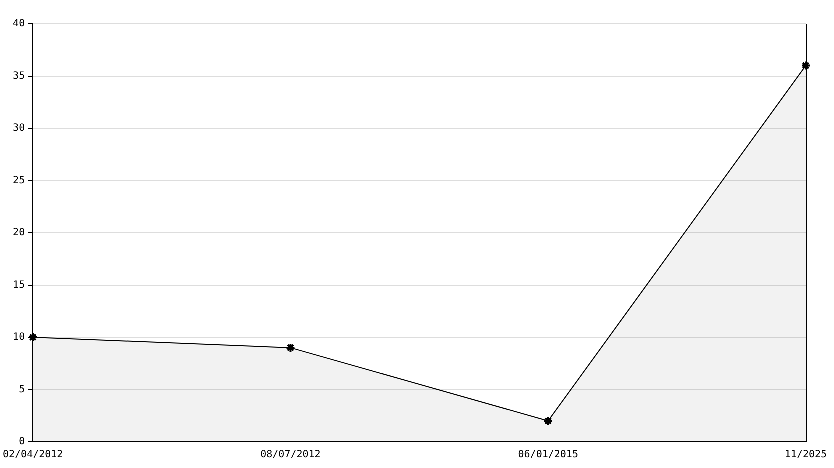 Image resolution: width=834 pixels, height=468 pixels. I want to click on y-tick-label: 10, so click(19, 338).